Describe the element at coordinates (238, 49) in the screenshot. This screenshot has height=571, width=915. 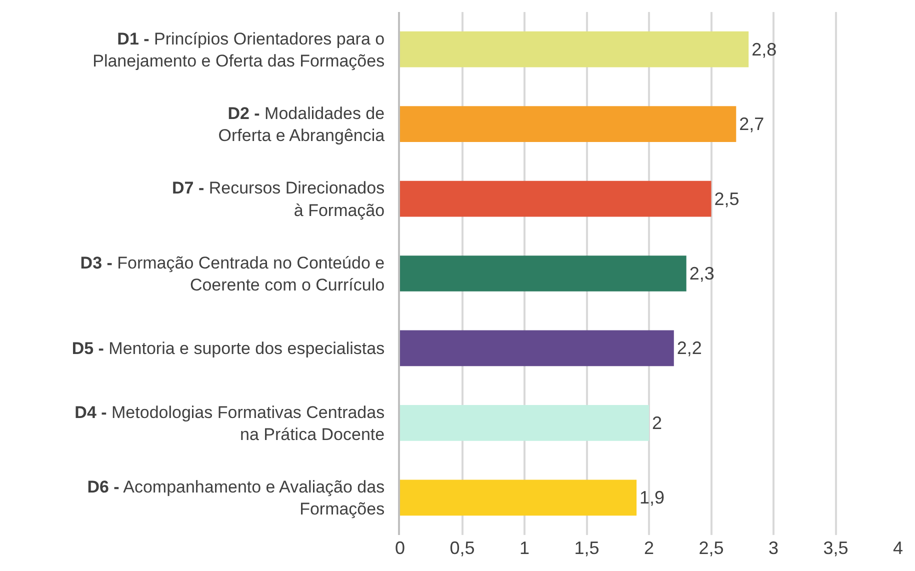
I see `y-tick-label: D1 - Princípios Orientadores para o Planejamento e Oferta das Formações` at that location.